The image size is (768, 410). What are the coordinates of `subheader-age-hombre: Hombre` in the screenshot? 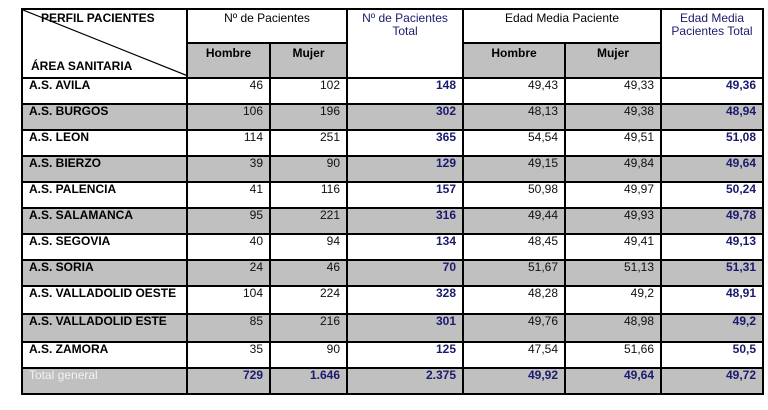 It's located at (514, 60).